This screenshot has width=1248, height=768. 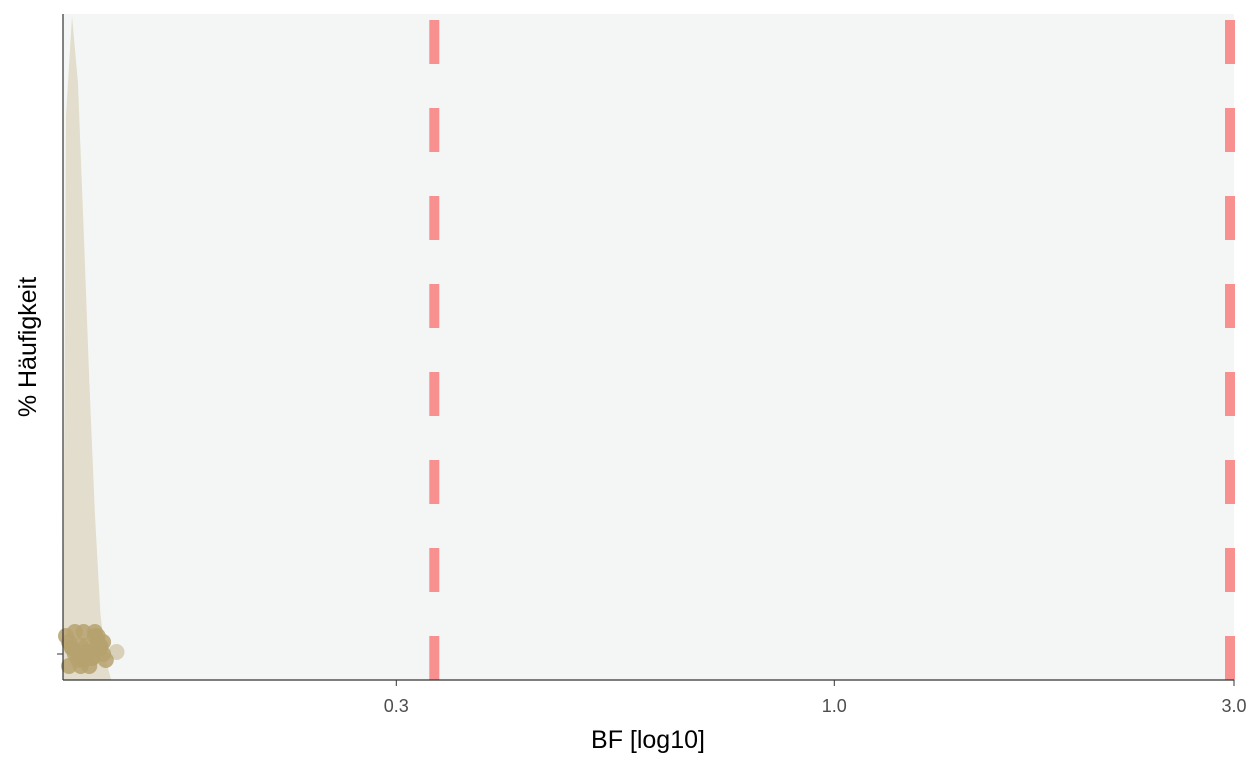 What do you see at coordinates (834, 706) in the screenshot?
I see `x-tick-label: 1.0` at bounding box center [834, 706].